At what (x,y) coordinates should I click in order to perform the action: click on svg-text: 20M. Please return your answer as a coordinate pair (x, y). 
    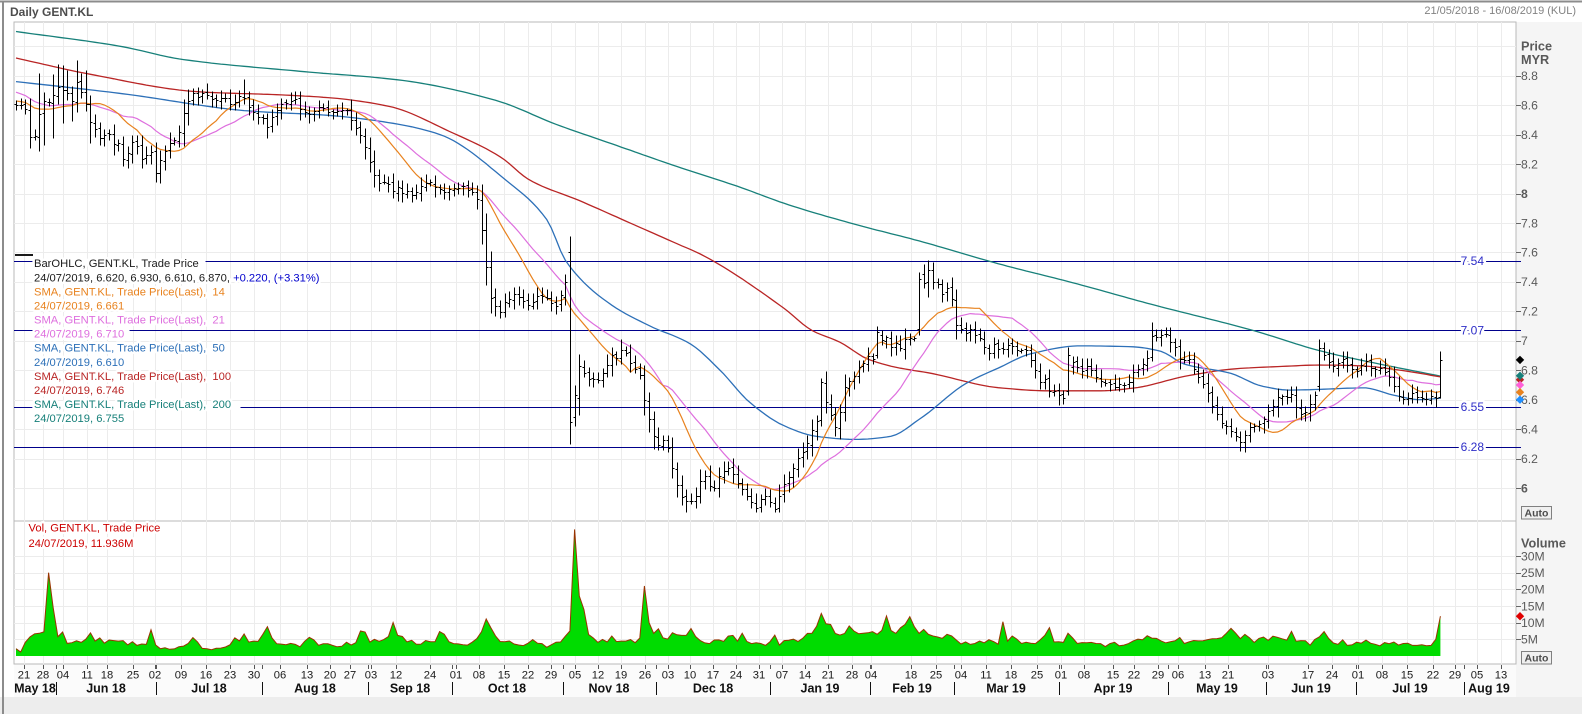
    Looking at the image, I should click on (1533, 590).